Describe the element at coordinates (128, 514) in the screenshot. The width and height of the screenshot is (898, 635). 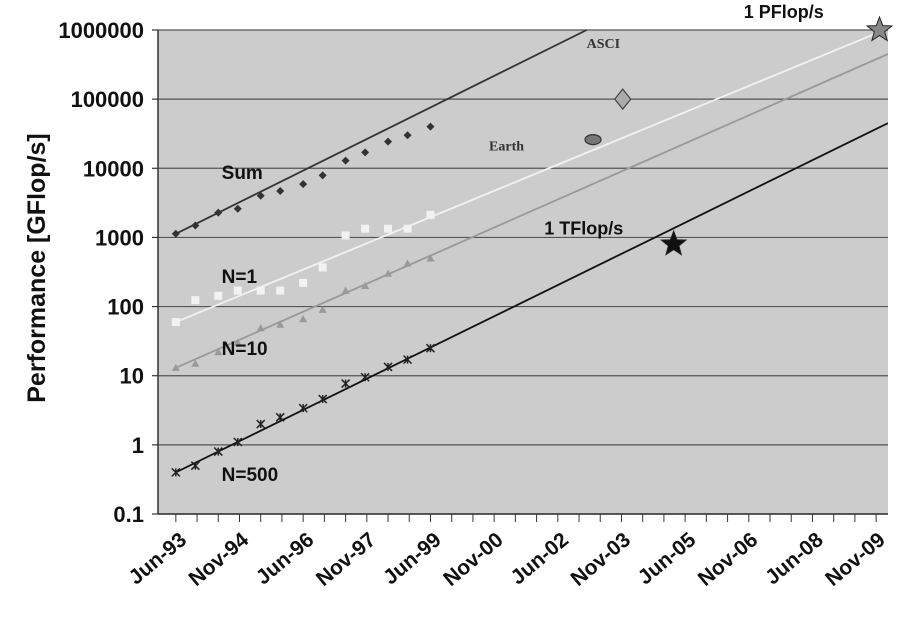
I see `y-tick-label: 0.1` at that location.